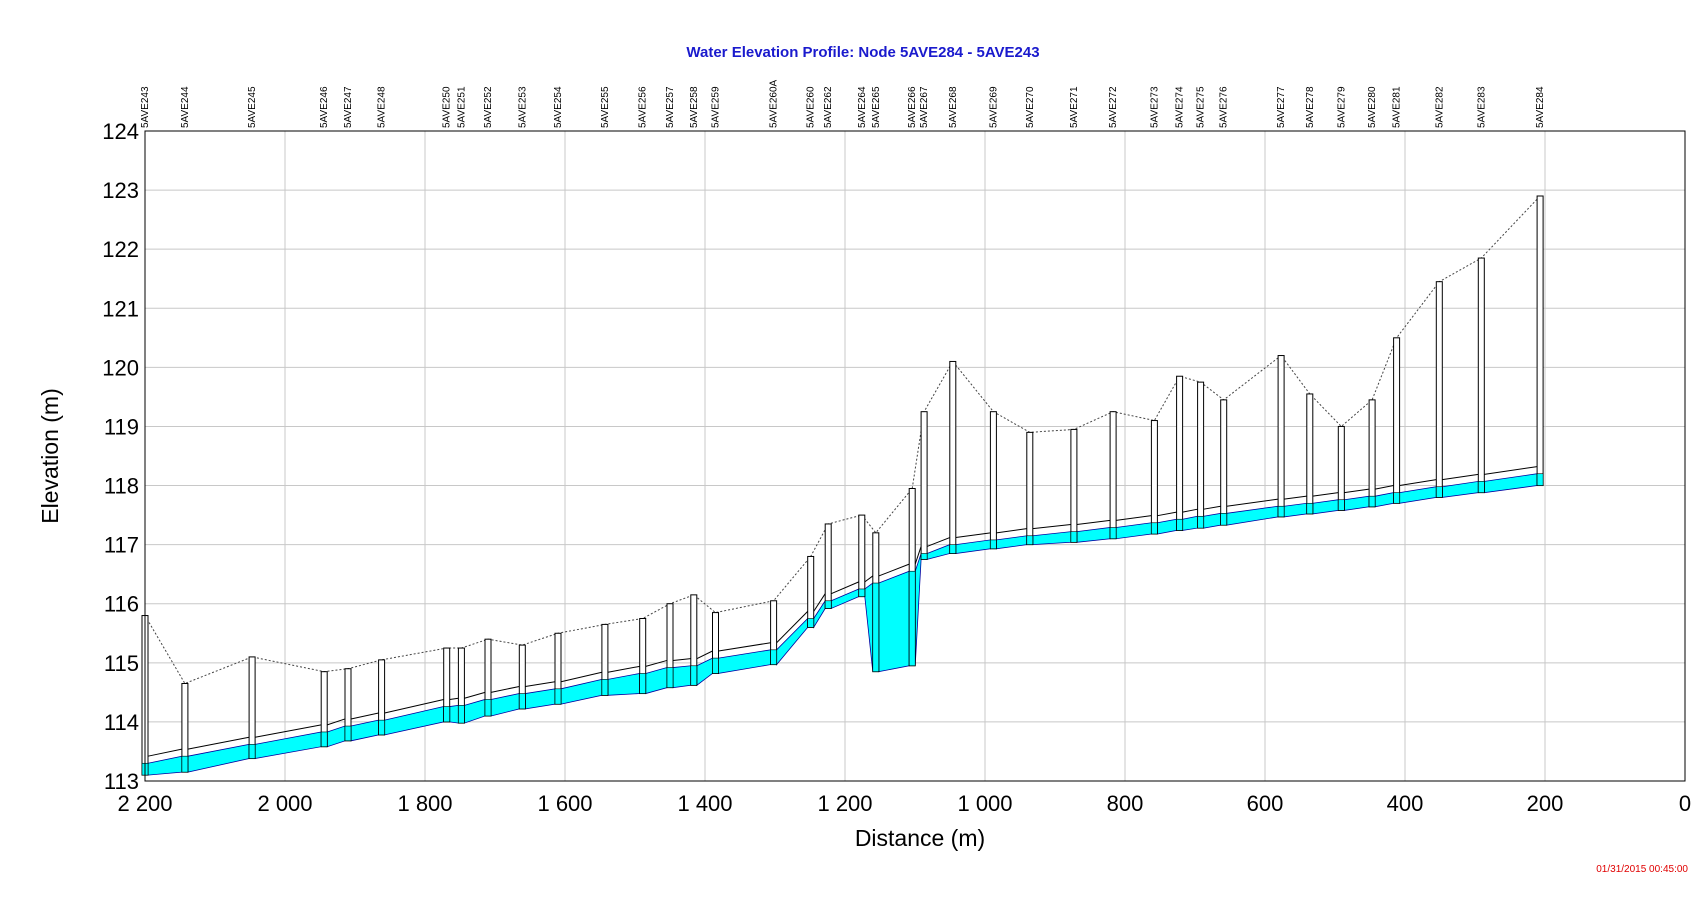 The image size is (1707, 911). I want to click on y-tick-label: 119, so click(121, 426).